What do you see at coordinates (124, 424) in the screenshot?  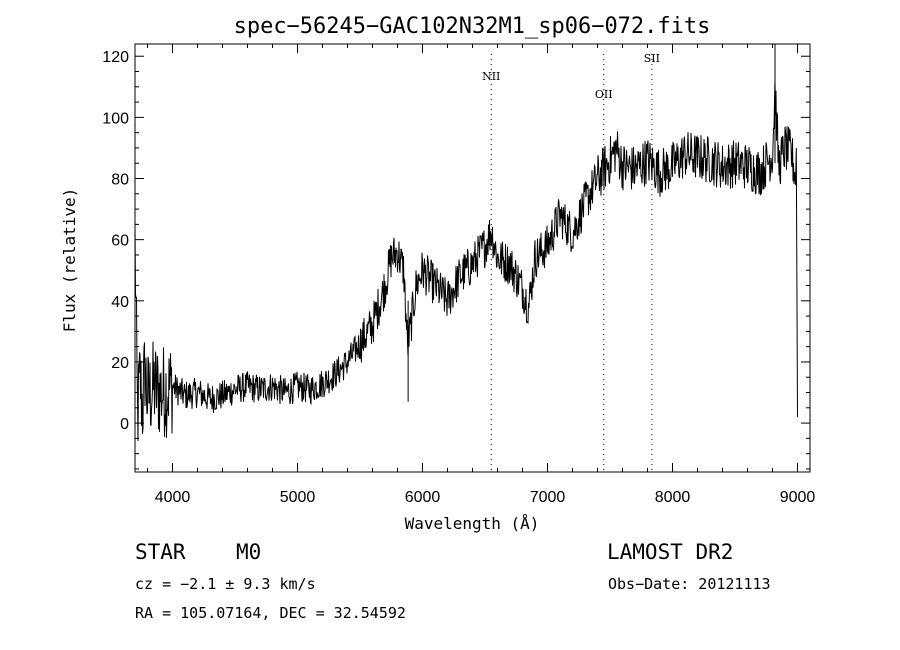 I see `y-tick-label: 0` at bounding box center [124, 424].